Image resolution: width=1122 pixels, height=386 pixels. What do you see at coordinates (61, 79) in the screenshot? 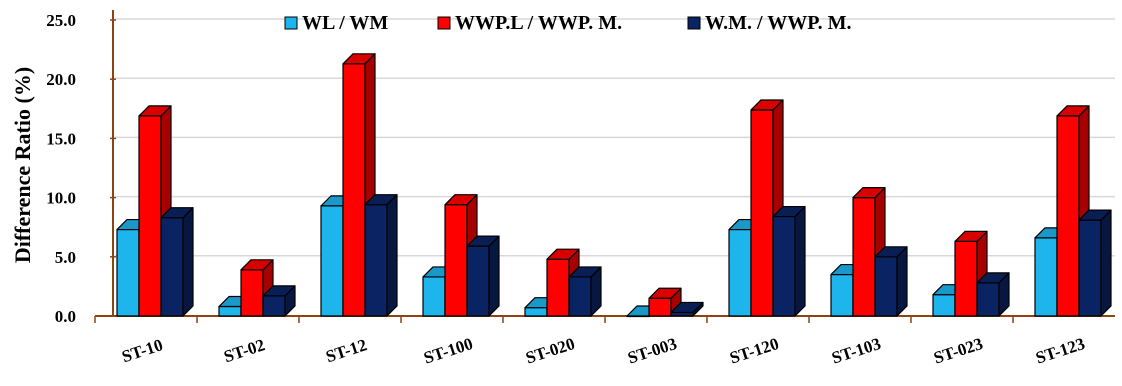
I see `y-tick-label: 20.0` at bounding box center [61, 79].